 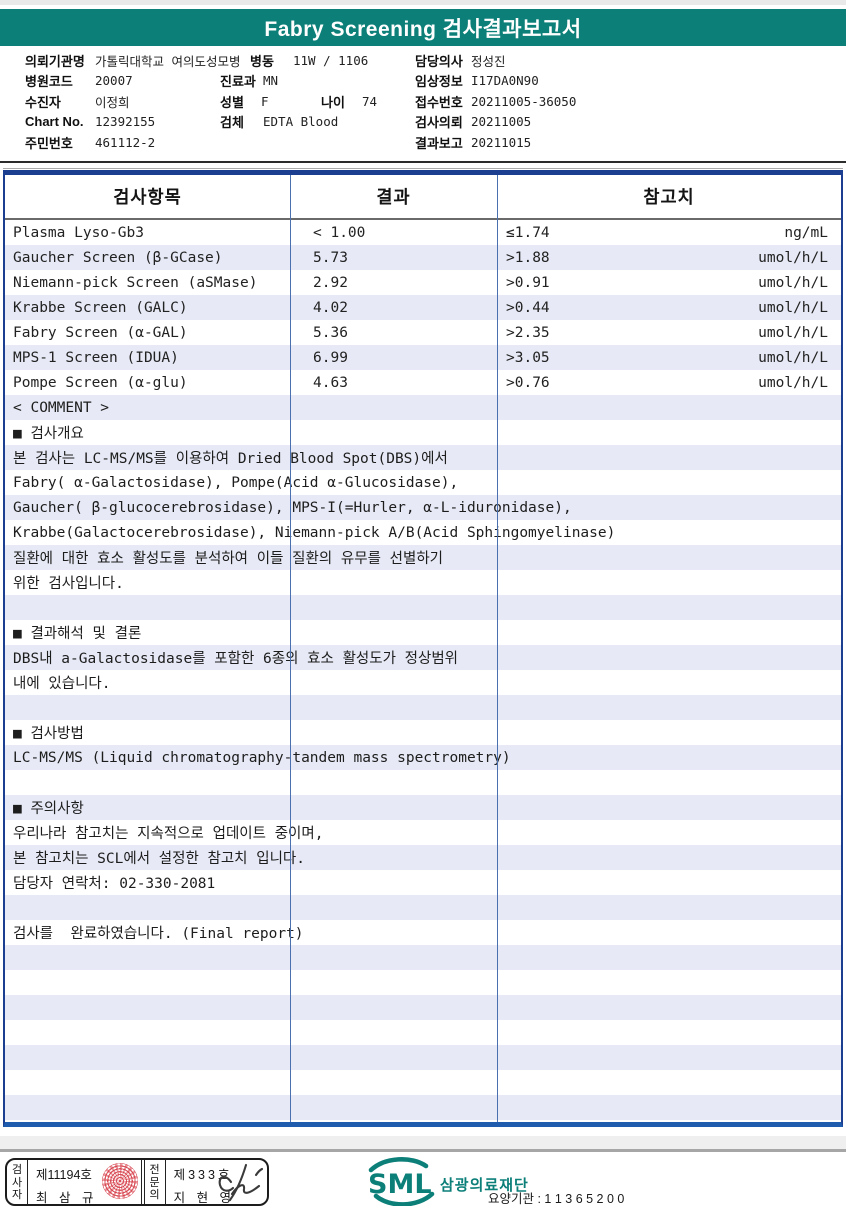 What do you see at coordinates (501, 122) in the screenshot?
I see `info-value: 20211005` at bounding box center [501, 122].